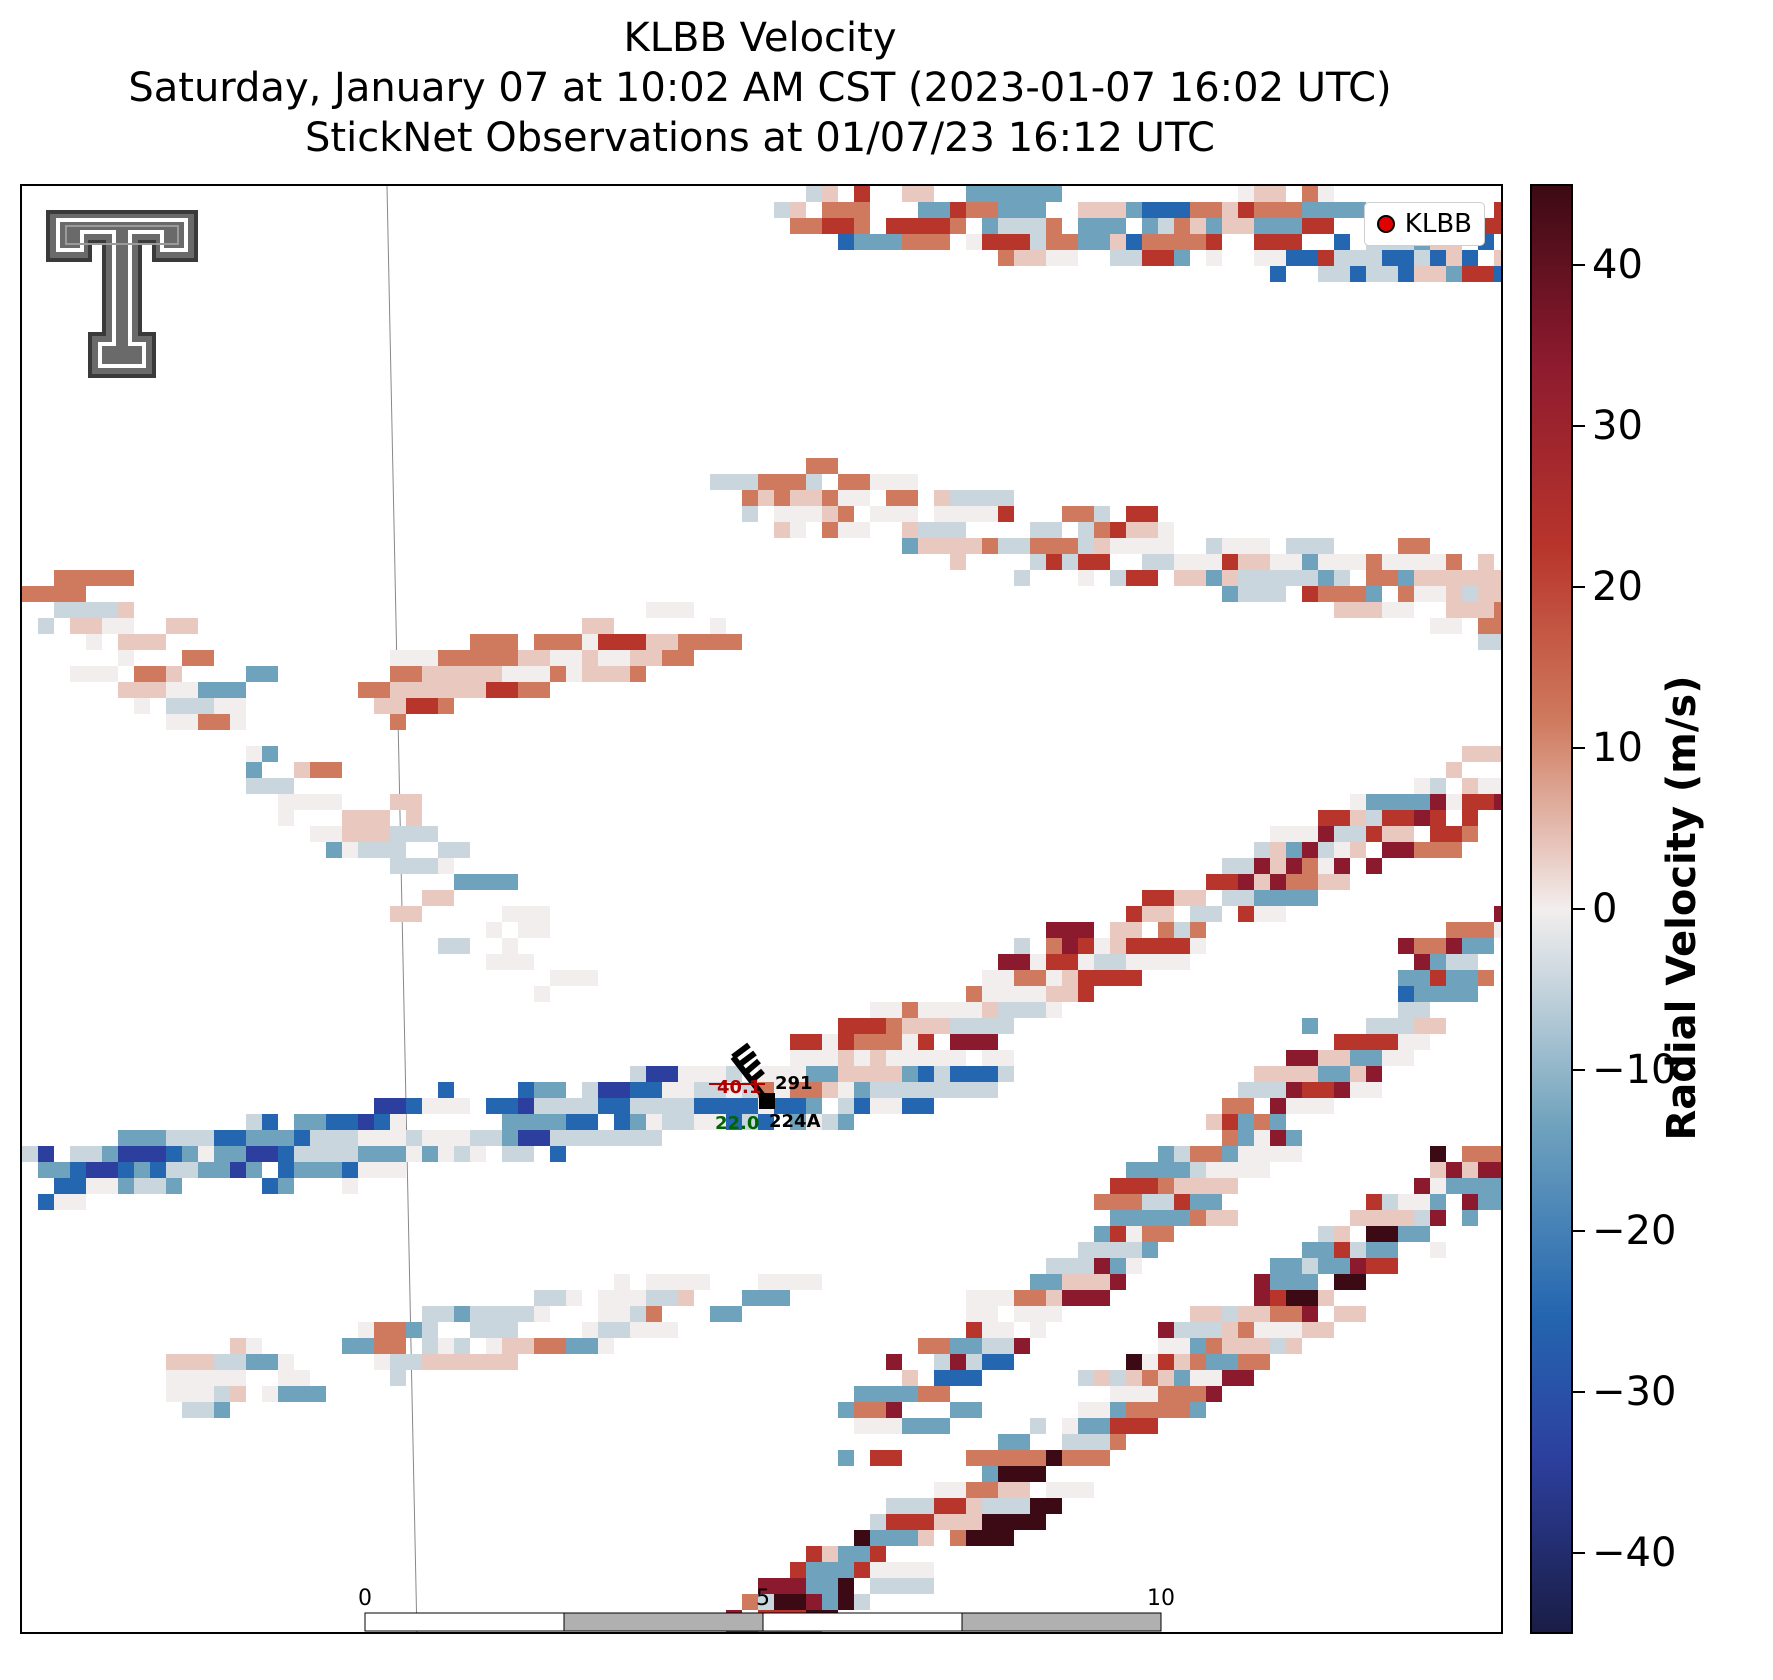 This screenshot has height=1680, width=1773. I want to click on scale-bar: 0 5 10 km, so click(766, 1609).